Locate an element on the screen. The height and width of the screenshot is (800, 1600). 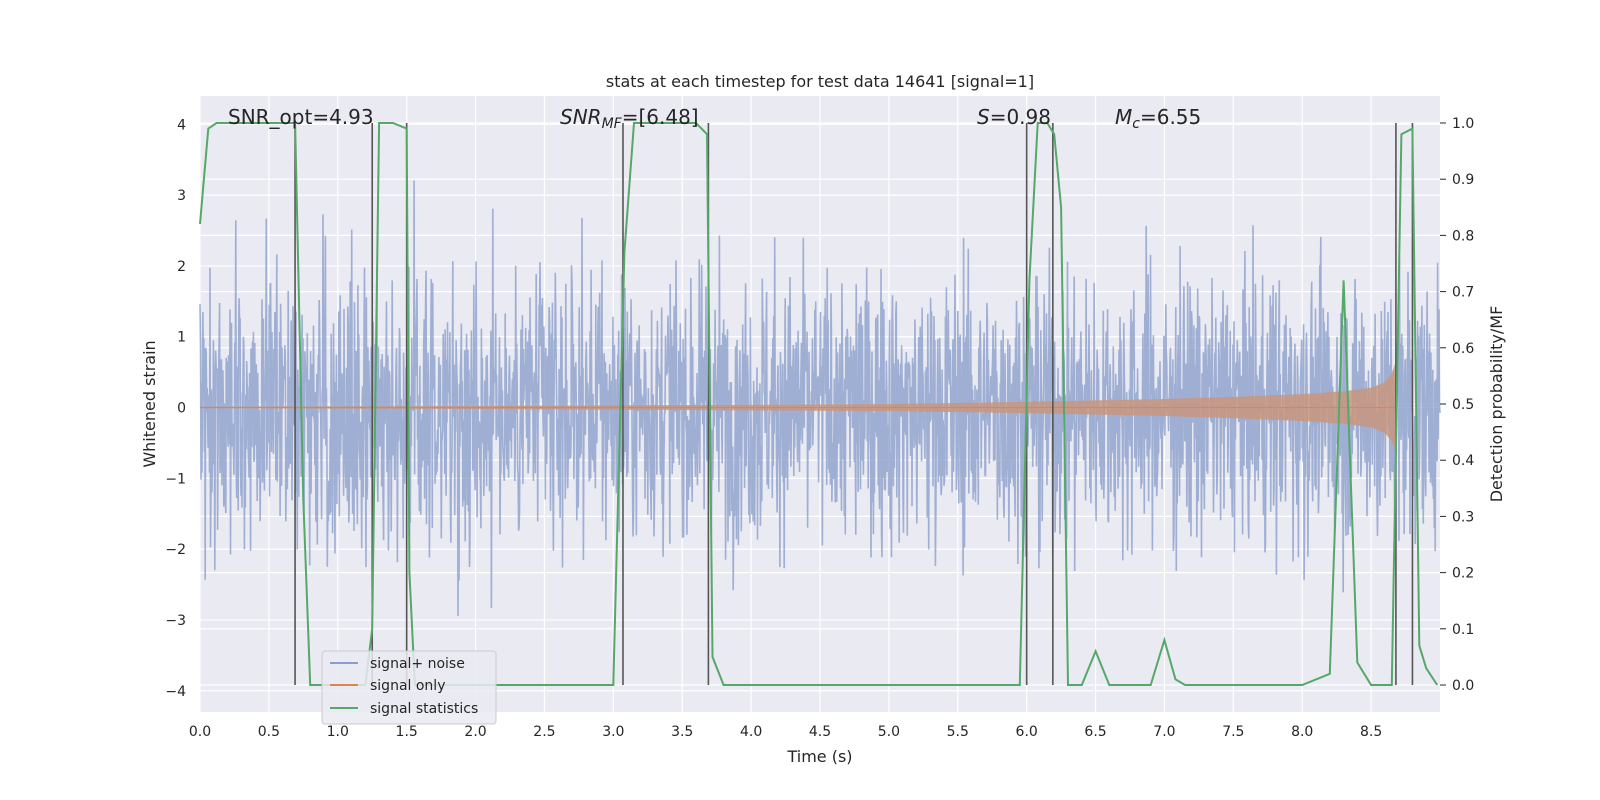
snr-mf-value: =[6.48] is located at coordinates (660, 117).